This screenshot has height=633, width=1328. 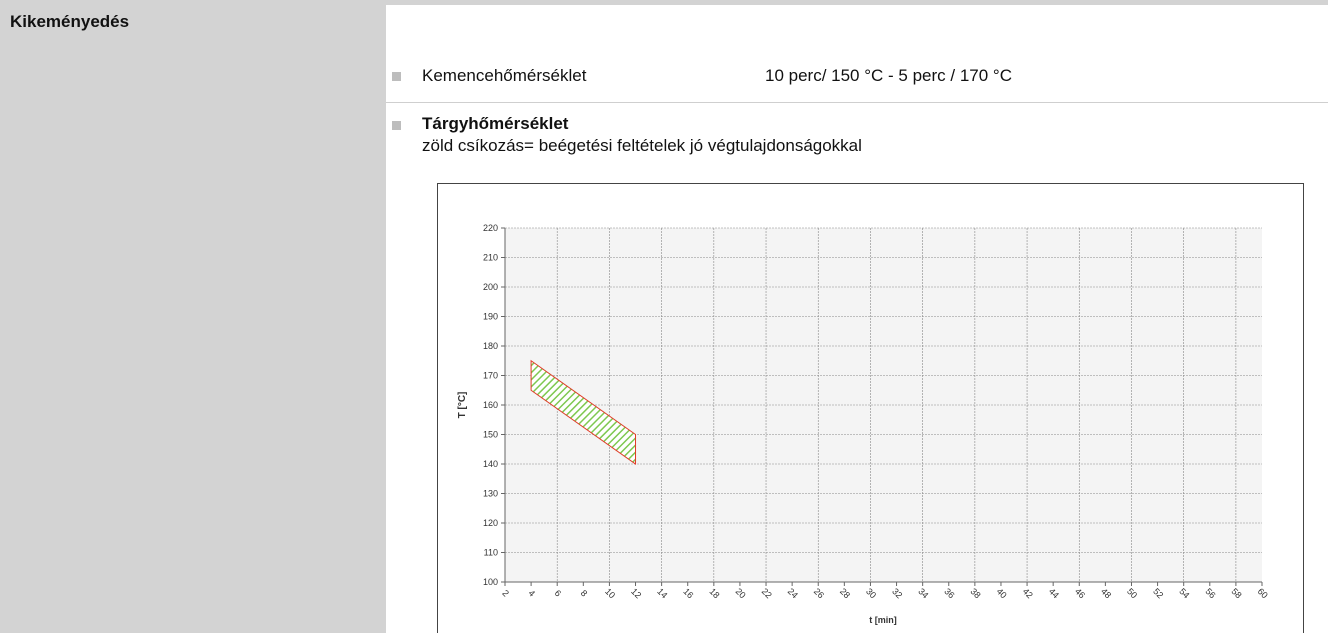 I want to click on y-tick-label: 160, so click(x=490, y=405).